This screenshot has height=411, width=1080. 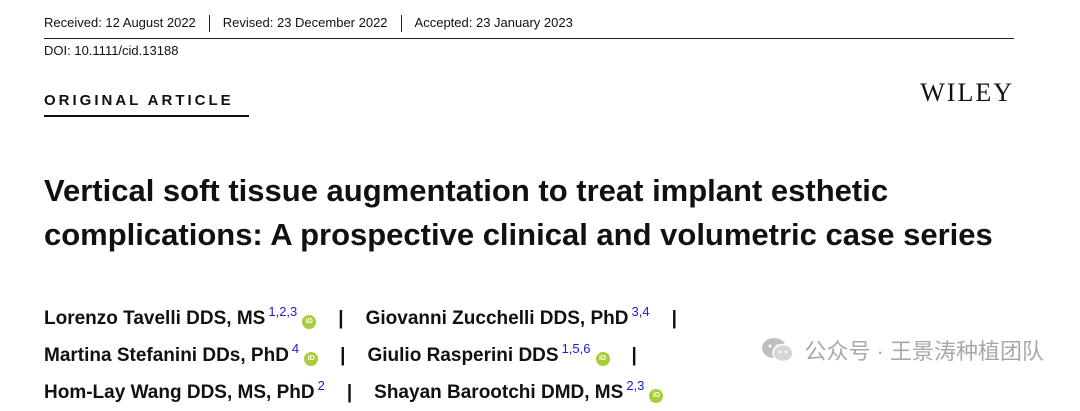 I want to click on affiliation-link: 2,3, so click(x=635, y=385).